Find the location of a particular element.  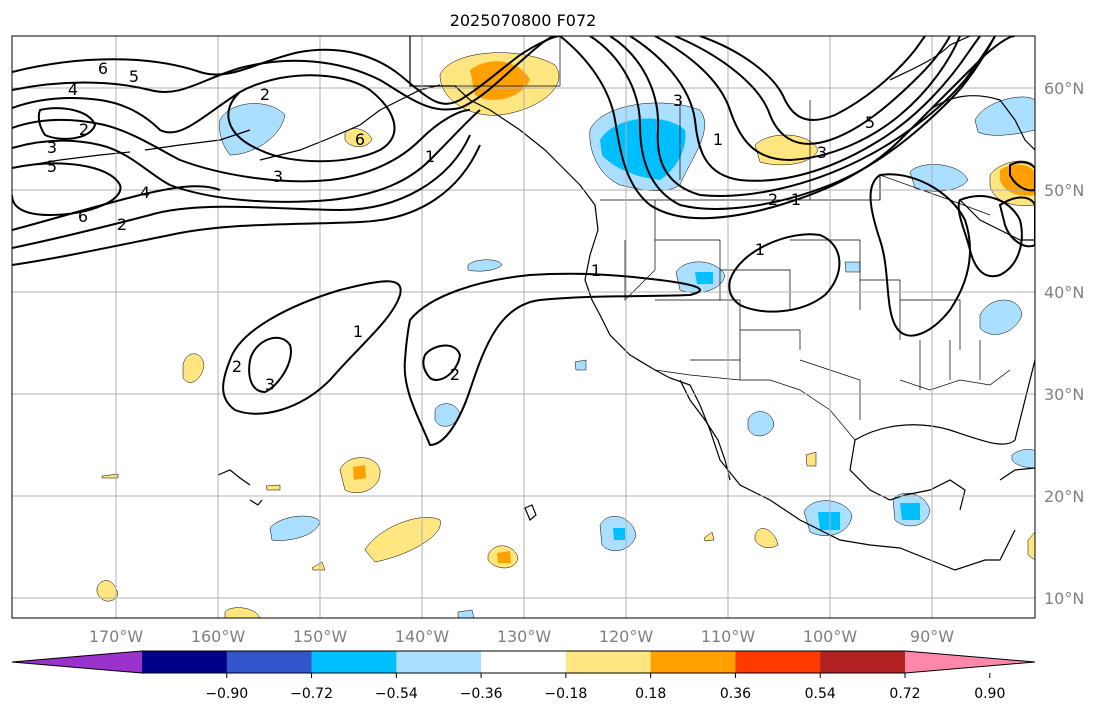

colorbar-tick-label: −0.54 is located at coordinates (396, 694).